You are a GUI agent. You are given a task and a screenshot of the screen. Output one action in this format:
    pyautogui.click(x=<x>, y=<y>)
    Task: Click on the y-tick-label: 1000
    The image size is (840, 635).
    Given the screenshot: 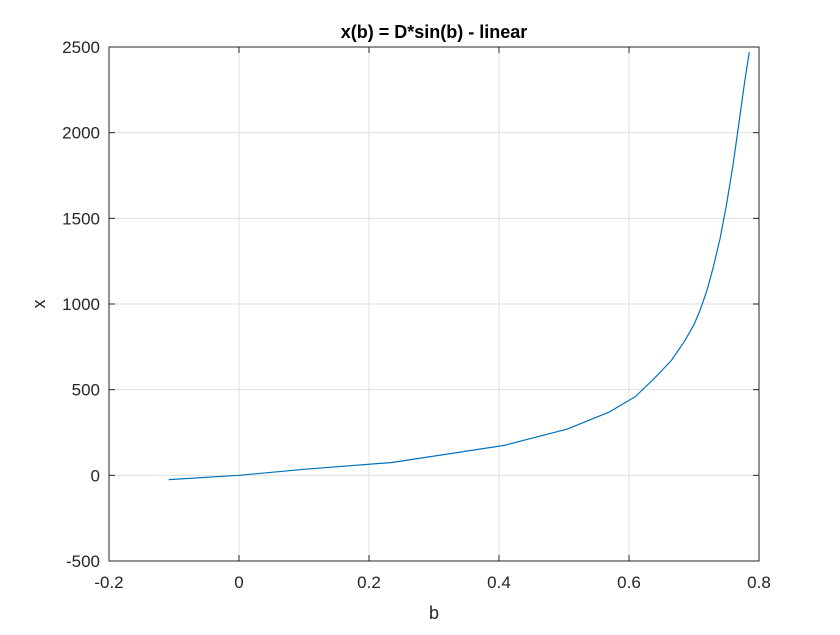 What is the action you would take?
    pyautogui.click(x=81, y=304)
    